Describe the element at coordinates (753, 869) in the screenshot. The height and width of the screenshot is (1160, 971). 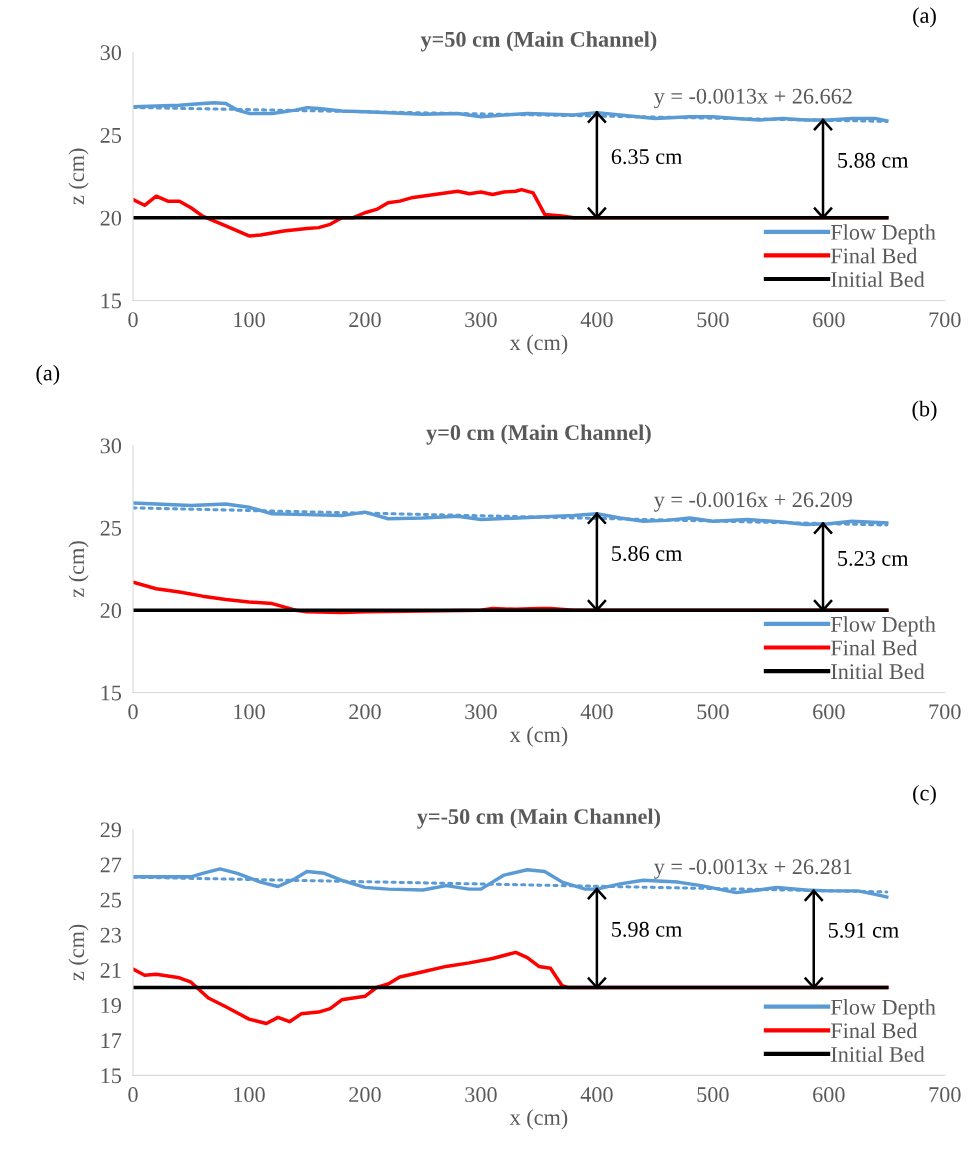
I see `series-label: y = -0.0013x + 26.281` at that location.